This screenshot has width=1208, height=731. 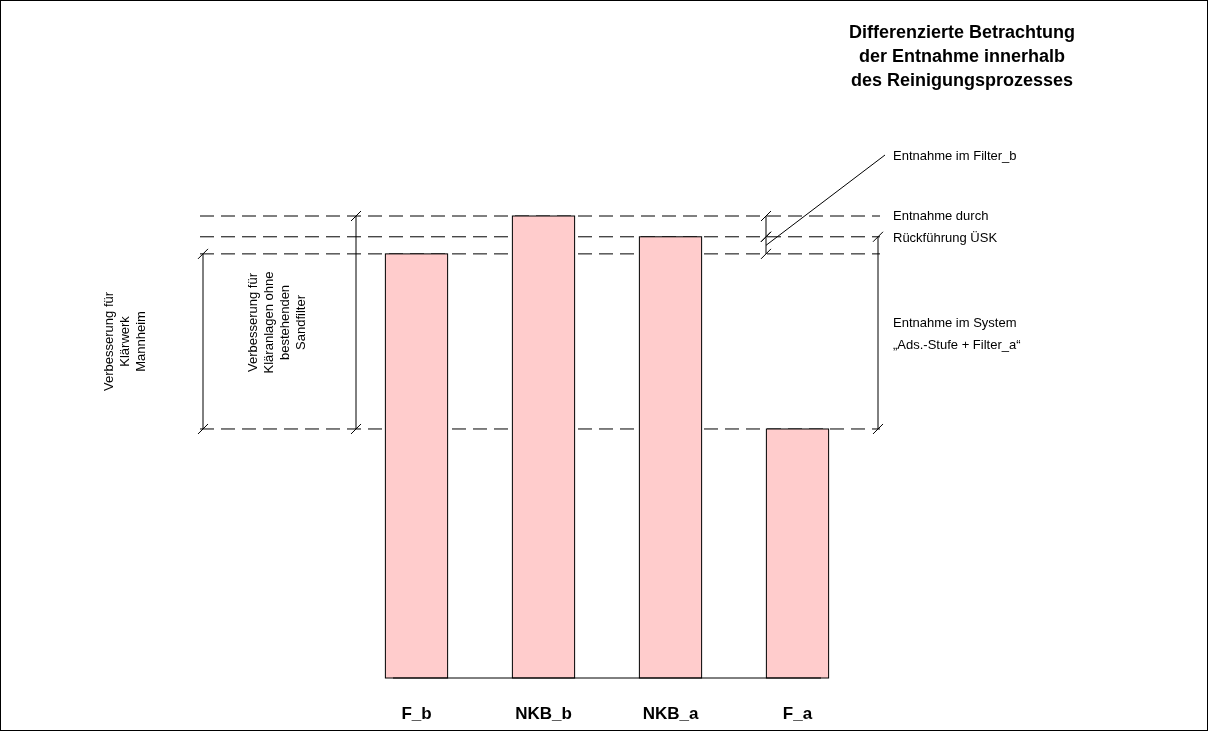 I want to click on text: Entnahme im System „Ads.-Stufe + Filter_a“, so click(x=957, y=333).